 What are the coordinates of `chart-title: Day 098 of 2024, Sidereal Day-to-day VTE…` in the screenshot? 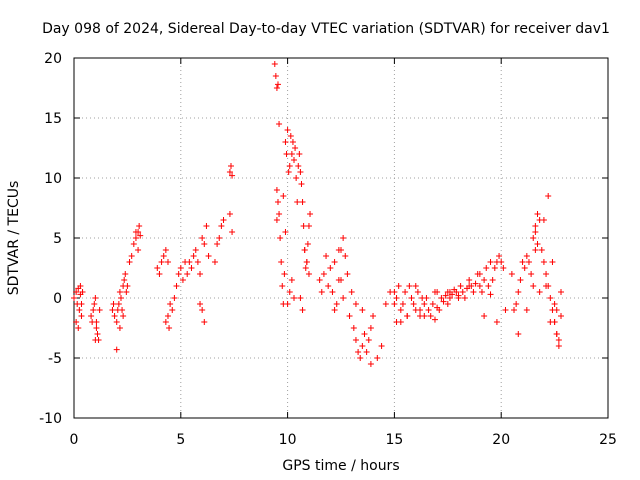 It's located at (326, 29).